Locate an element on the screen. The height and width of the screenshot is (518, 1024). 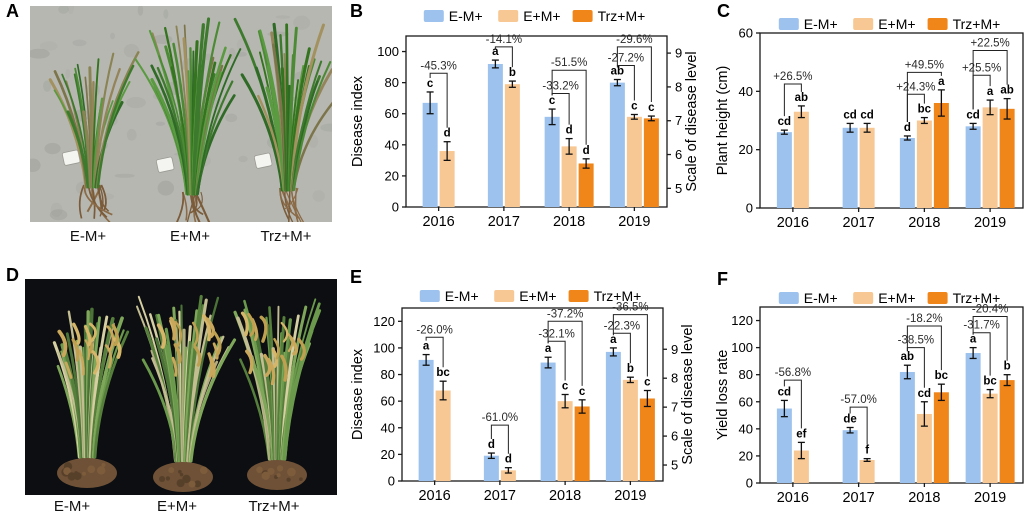
significance-letter: c is located at coordinates (651, 108).